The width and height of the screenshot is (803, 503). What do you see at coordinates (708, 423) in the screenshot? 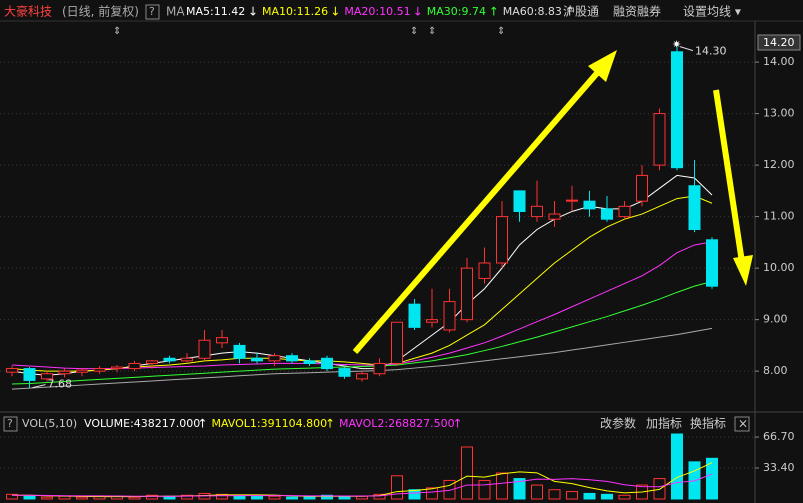
I see `button: 换指标` at bounding box center [708, 423].